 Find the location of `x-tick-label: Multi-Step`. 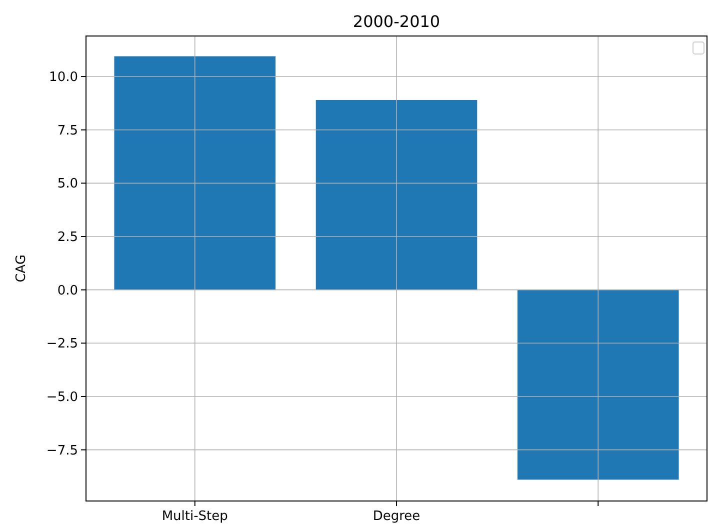

x-tick-label: Multi-Step is located at coordinates (195, 516).